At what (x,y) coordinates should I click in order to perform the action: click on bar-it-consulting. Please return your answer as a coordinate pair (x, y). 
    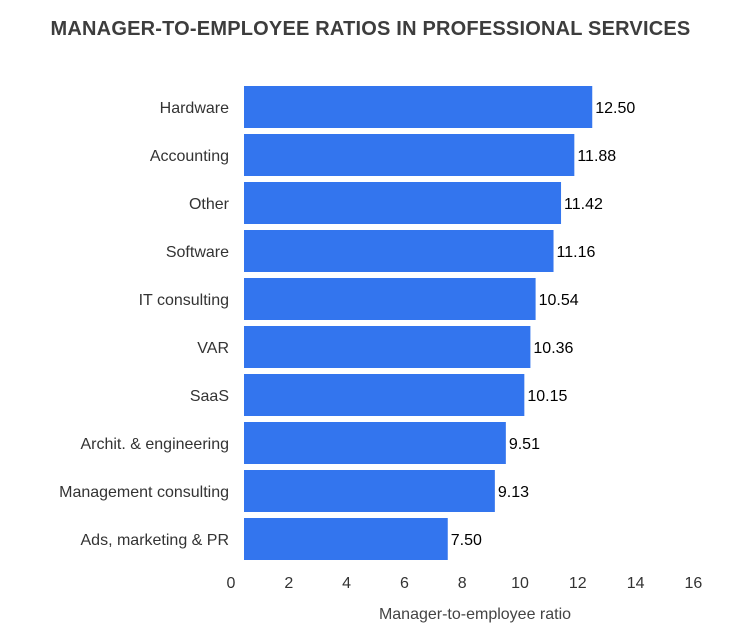
    Looking at the image, I should click on (390, 299).